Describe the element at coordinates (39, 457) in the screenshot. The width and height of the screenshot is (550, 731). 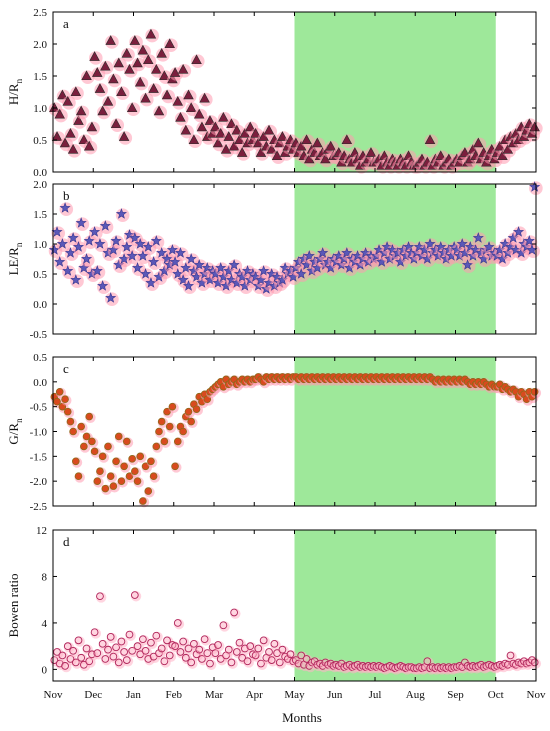
I see `y-tick-label: -1.5` at that location.